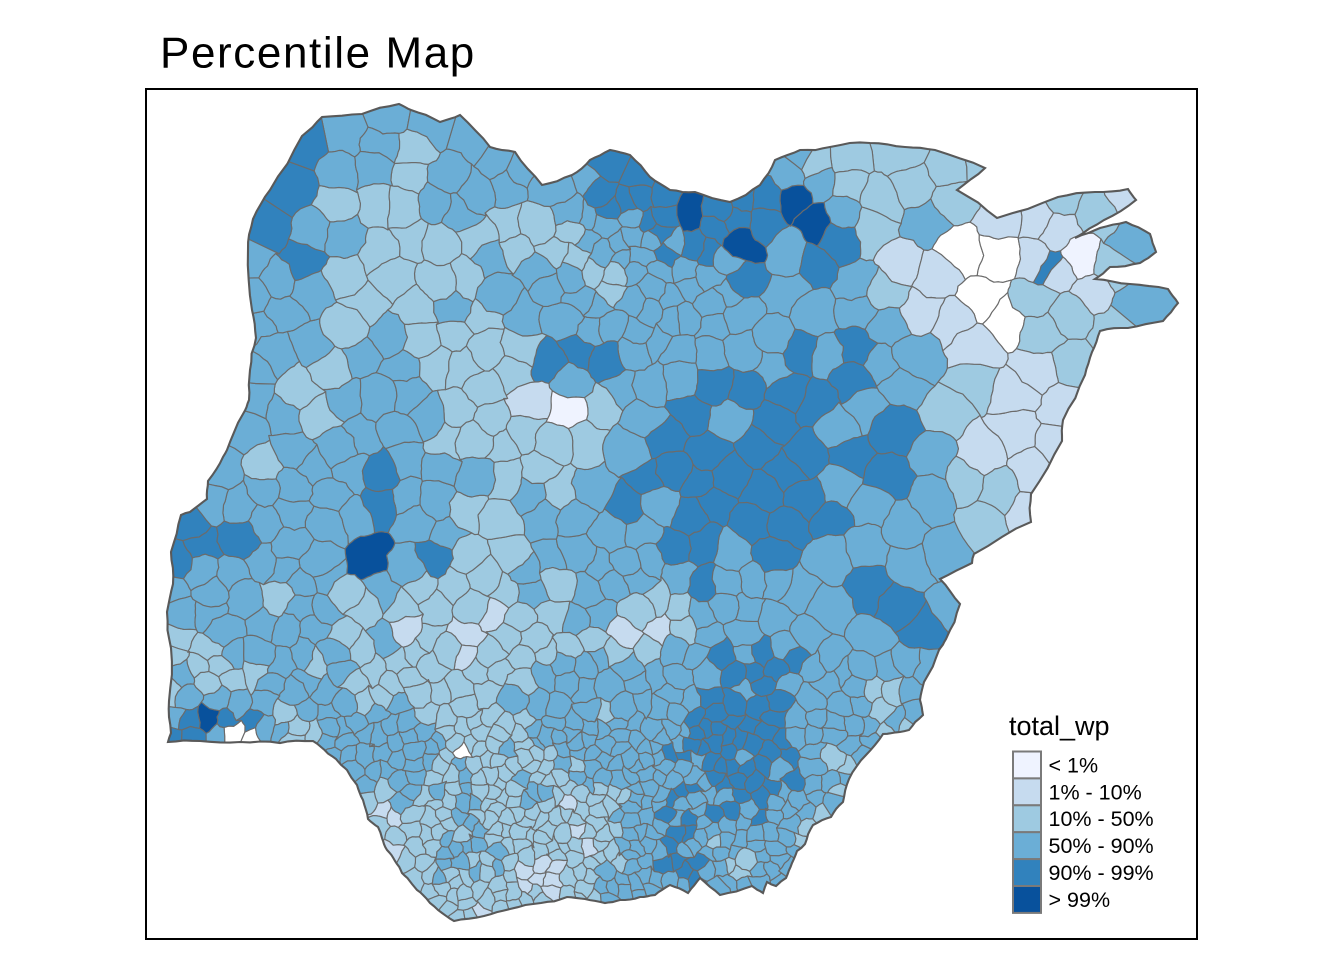  Describe the element at coordinates (1101, 819) in the screenshot. I see `svg-text: 10% - 50%` at that location.